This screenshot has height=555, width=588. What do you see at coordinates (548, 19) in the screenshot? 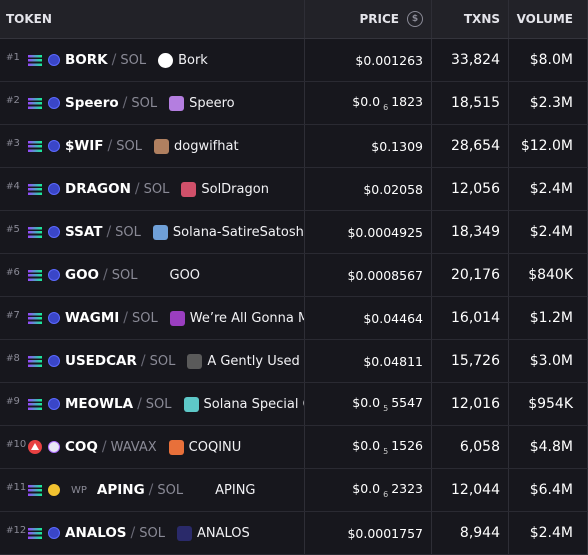
I see `column-header-volume: VOLUME` at bounding box center [548, 19].